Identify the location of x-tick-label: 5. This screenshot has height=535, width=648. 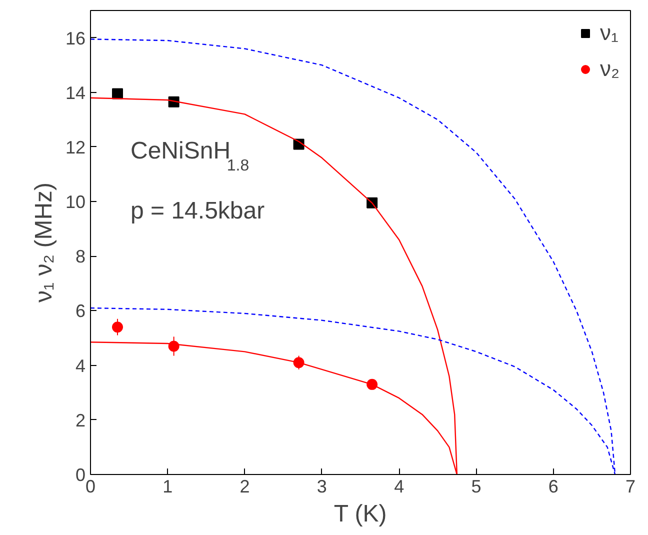
(476, 486).